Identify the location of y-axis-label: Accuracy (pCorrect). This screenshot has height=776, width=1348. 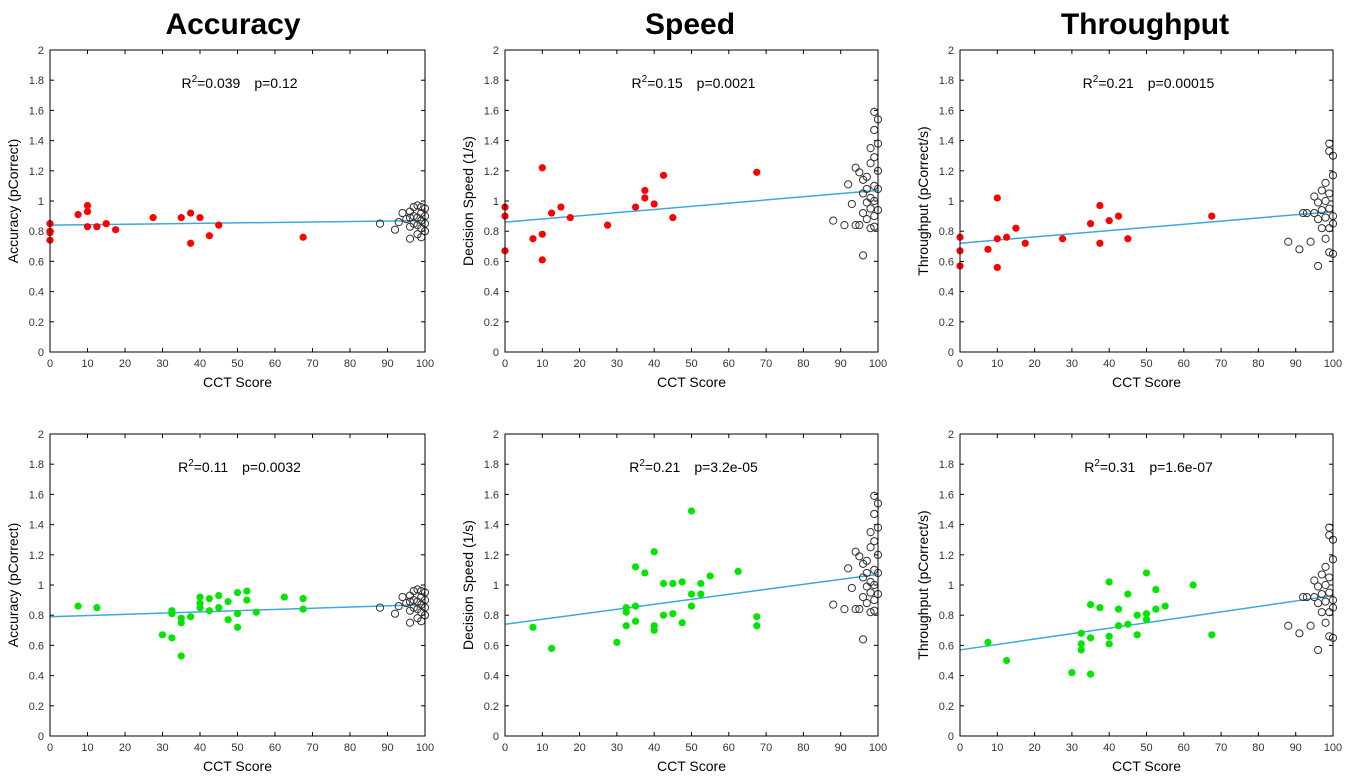
(13, 585).